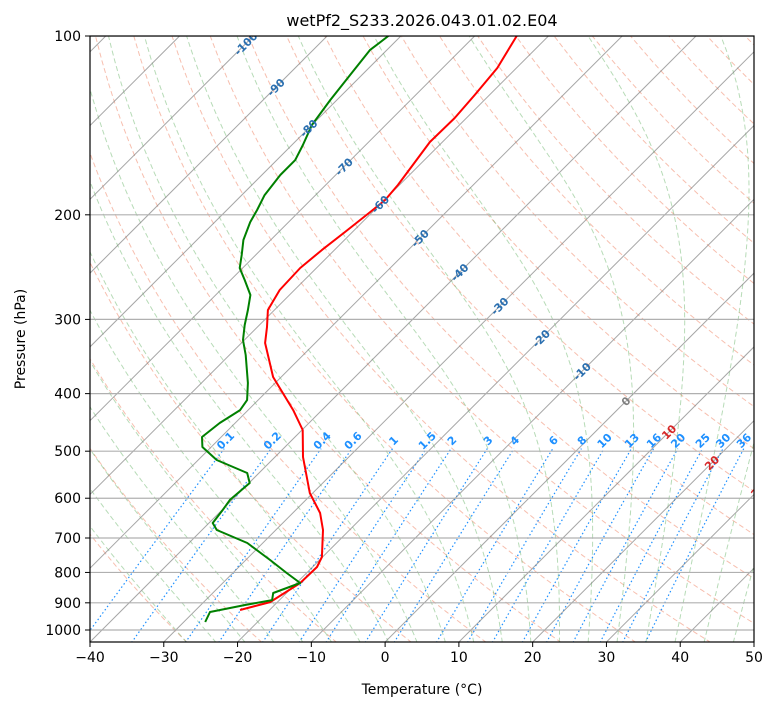 This screenshot has height=708, width=775. What do you see at coordinates (272, 440) in the screenshot?
I see `mixing-ratio-label: 0.2` at bounding box center [272, 440].